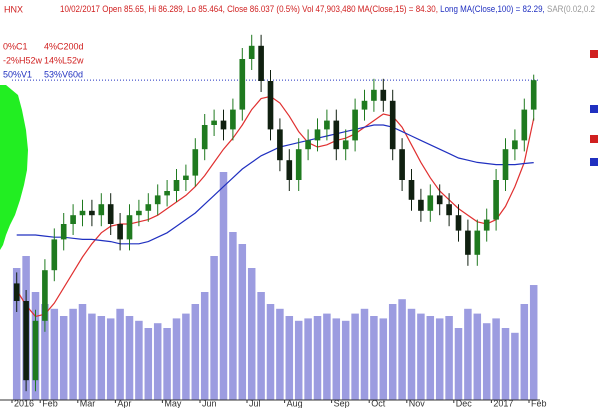 This screenshot has width=598, height=408. Describe the element at coordinates (378, 403) in the screenshot. I see `x-tick-label: Oct` at that location.